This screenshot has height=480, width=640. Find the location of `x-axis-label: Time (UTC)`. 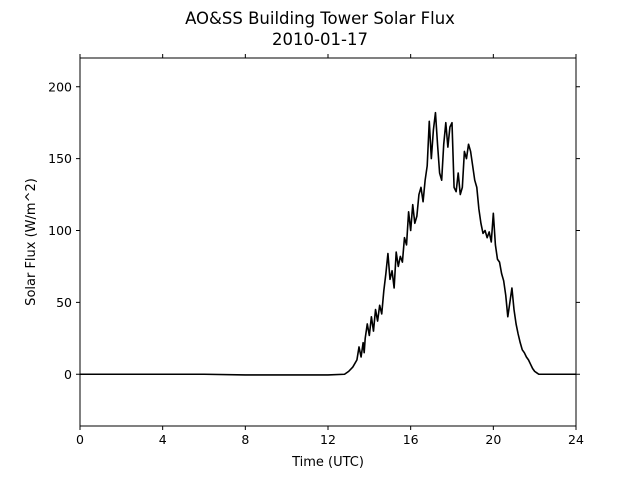

x-axis-label: Time (UTC) is located at coordinates (327, 462).